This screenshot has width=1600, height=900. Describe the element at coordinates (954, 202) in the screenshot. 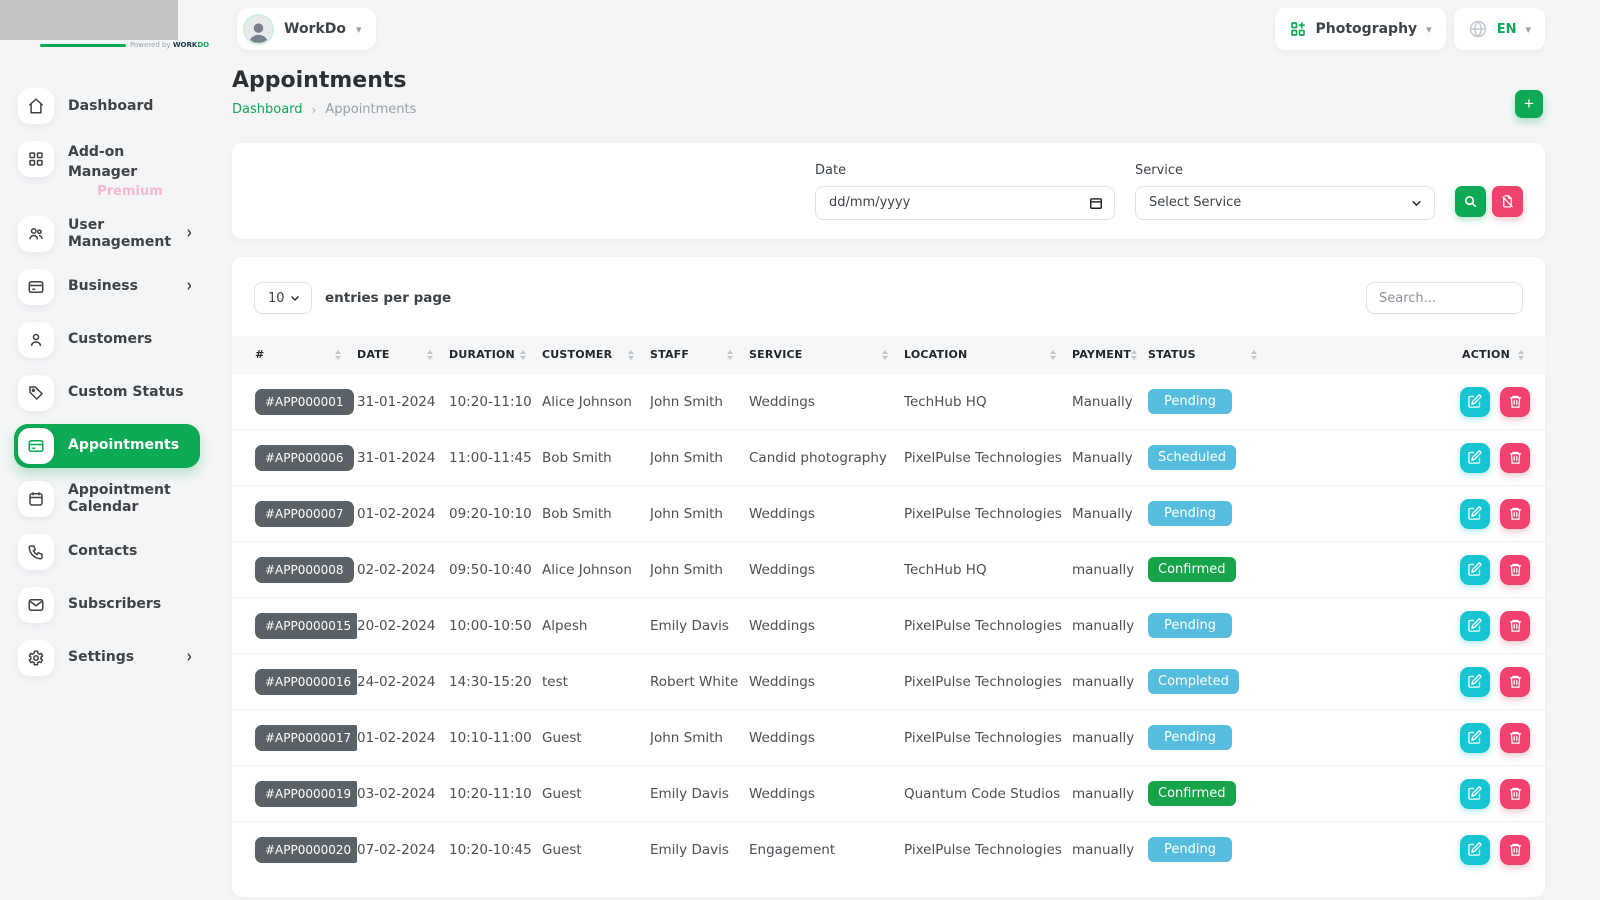

I see `date-input` at that location.